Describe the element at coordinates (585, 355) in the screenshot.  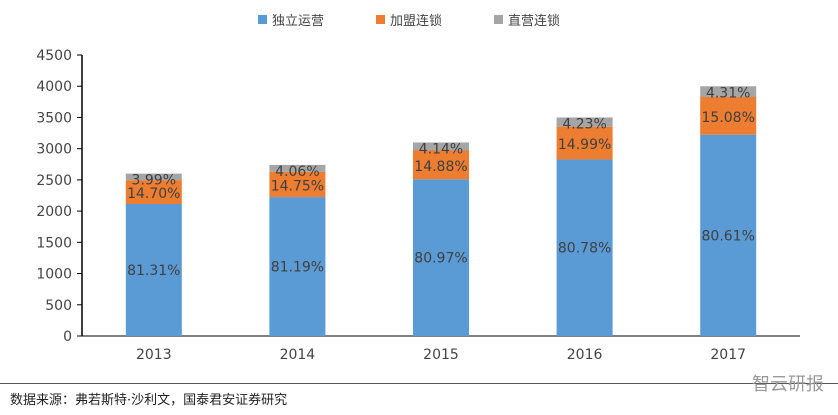
I see `x-tick-label: 2016` at that location.